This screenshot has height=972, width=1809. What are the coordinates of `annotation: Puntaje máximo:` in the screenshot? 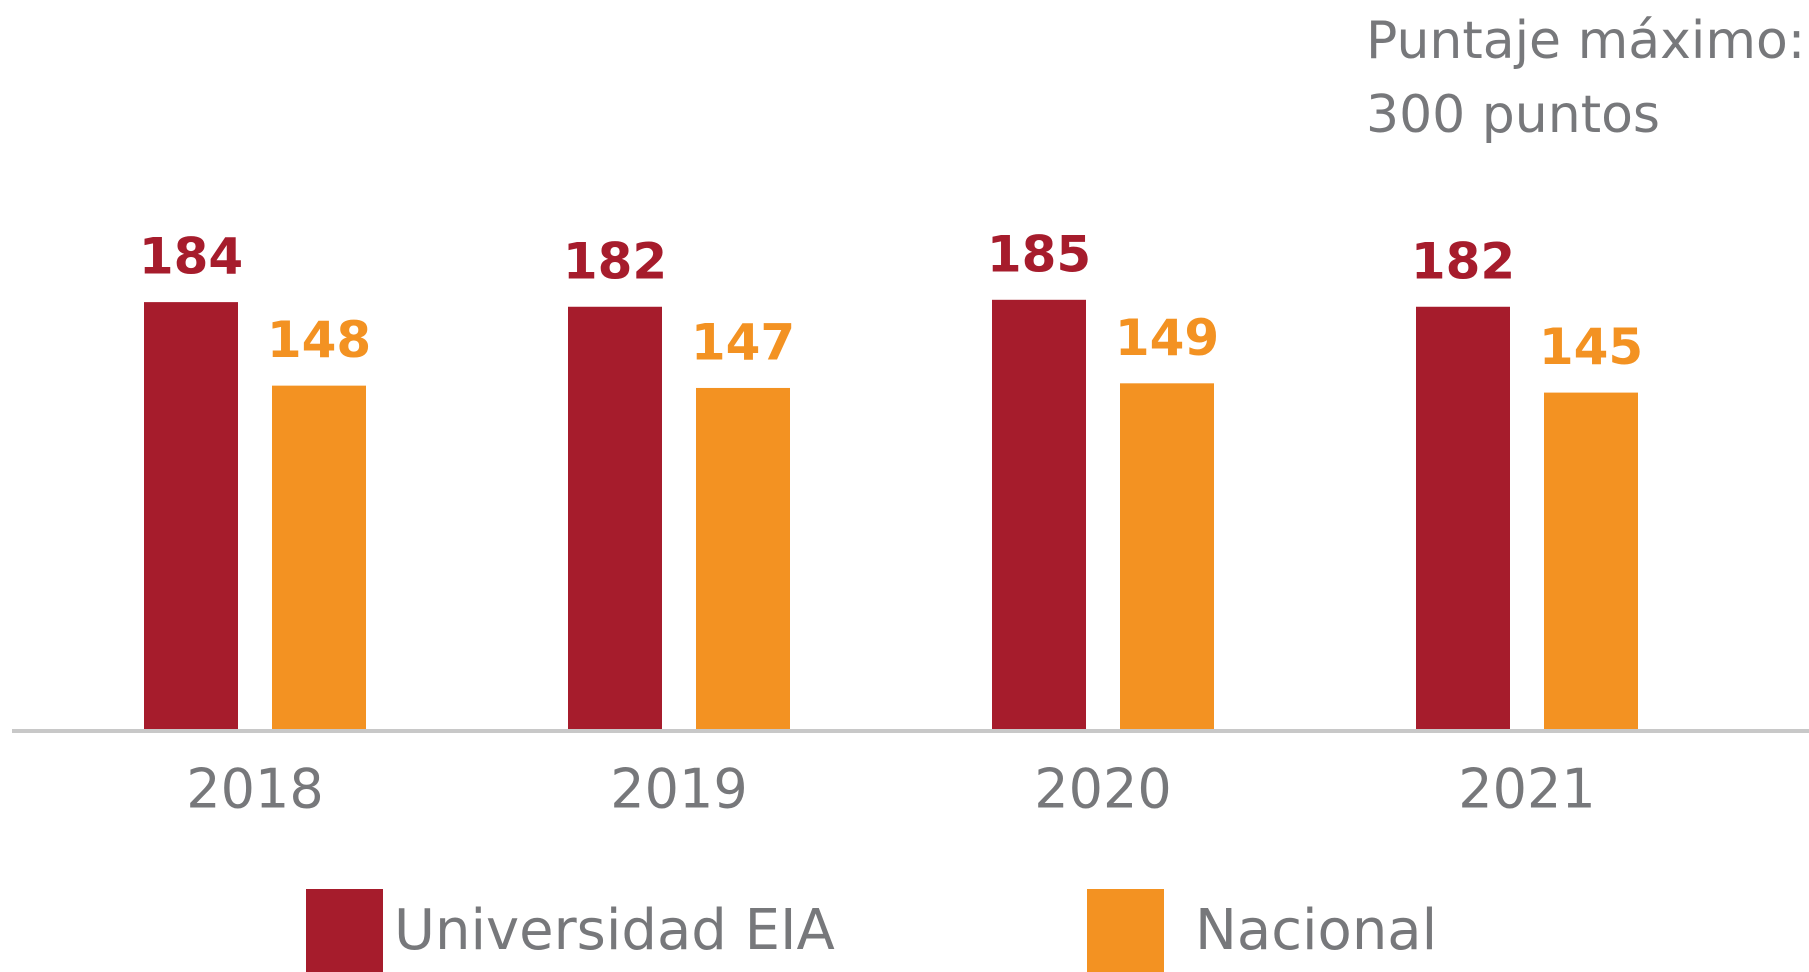 It's located at (1585, 41).